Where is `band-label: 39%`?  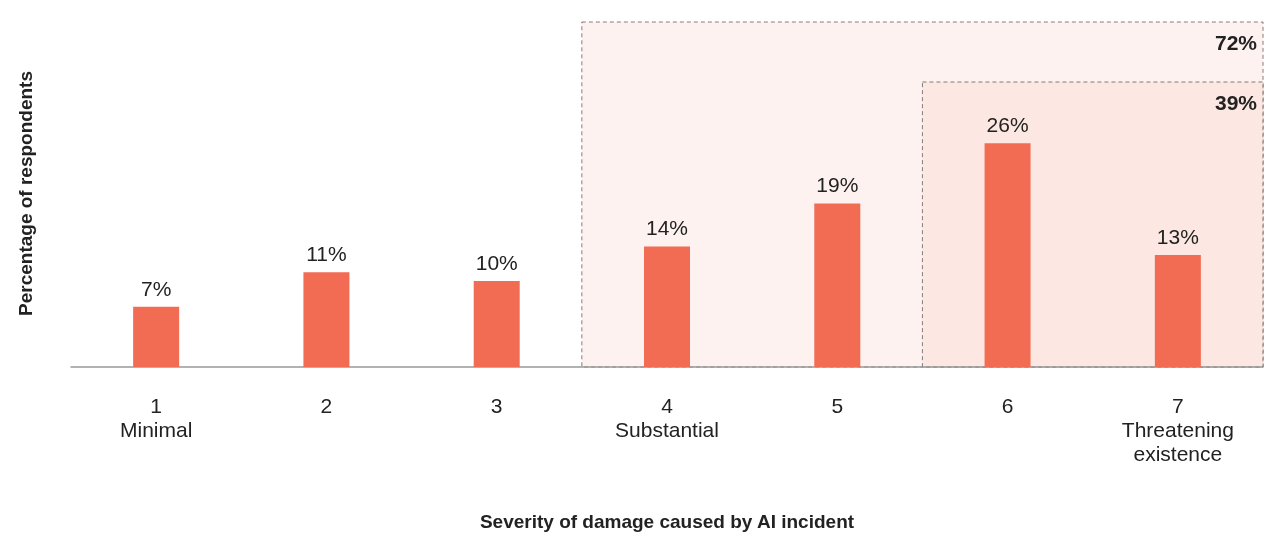 band-label: 39% is located at coordinates (1236, 102).